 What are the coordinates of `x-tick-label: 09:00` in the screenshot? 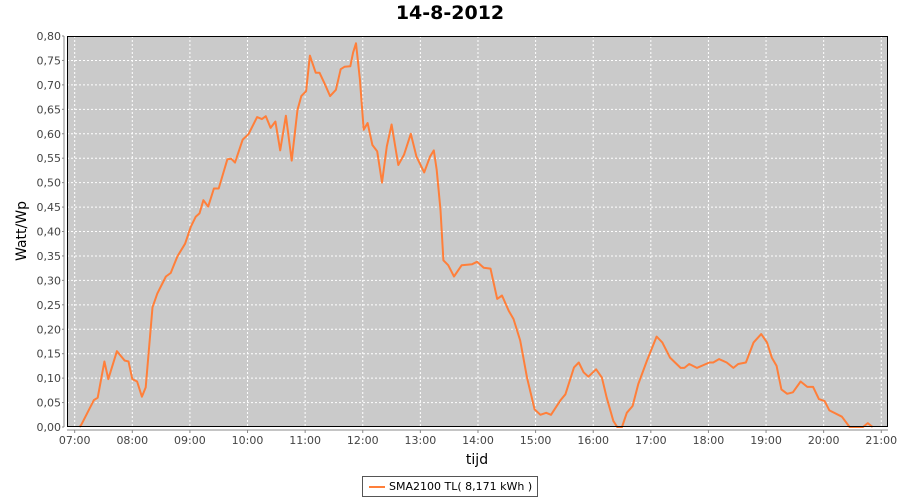 It's located at (190, 440).